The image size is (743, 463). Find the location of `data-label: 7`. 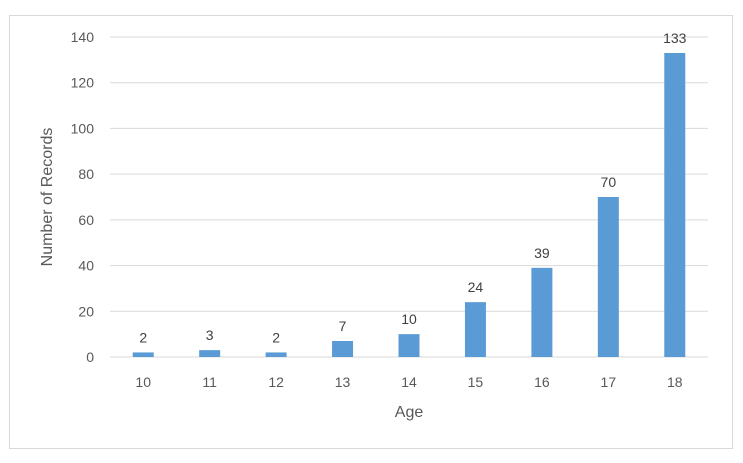

data-label: 7 is located at coordinates (343, 326).